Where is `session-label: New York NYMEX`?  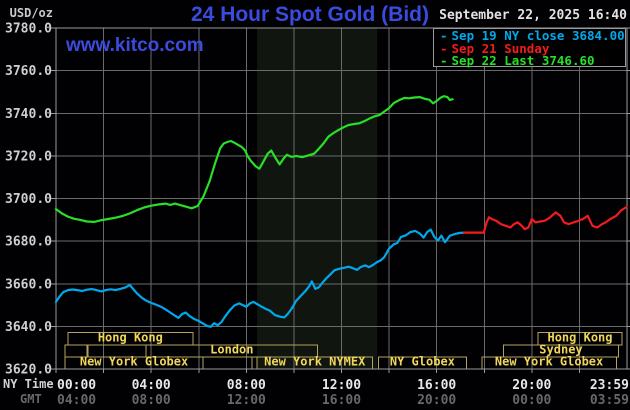 session-label: New York NYMEX is located at coordinates (315, 362).